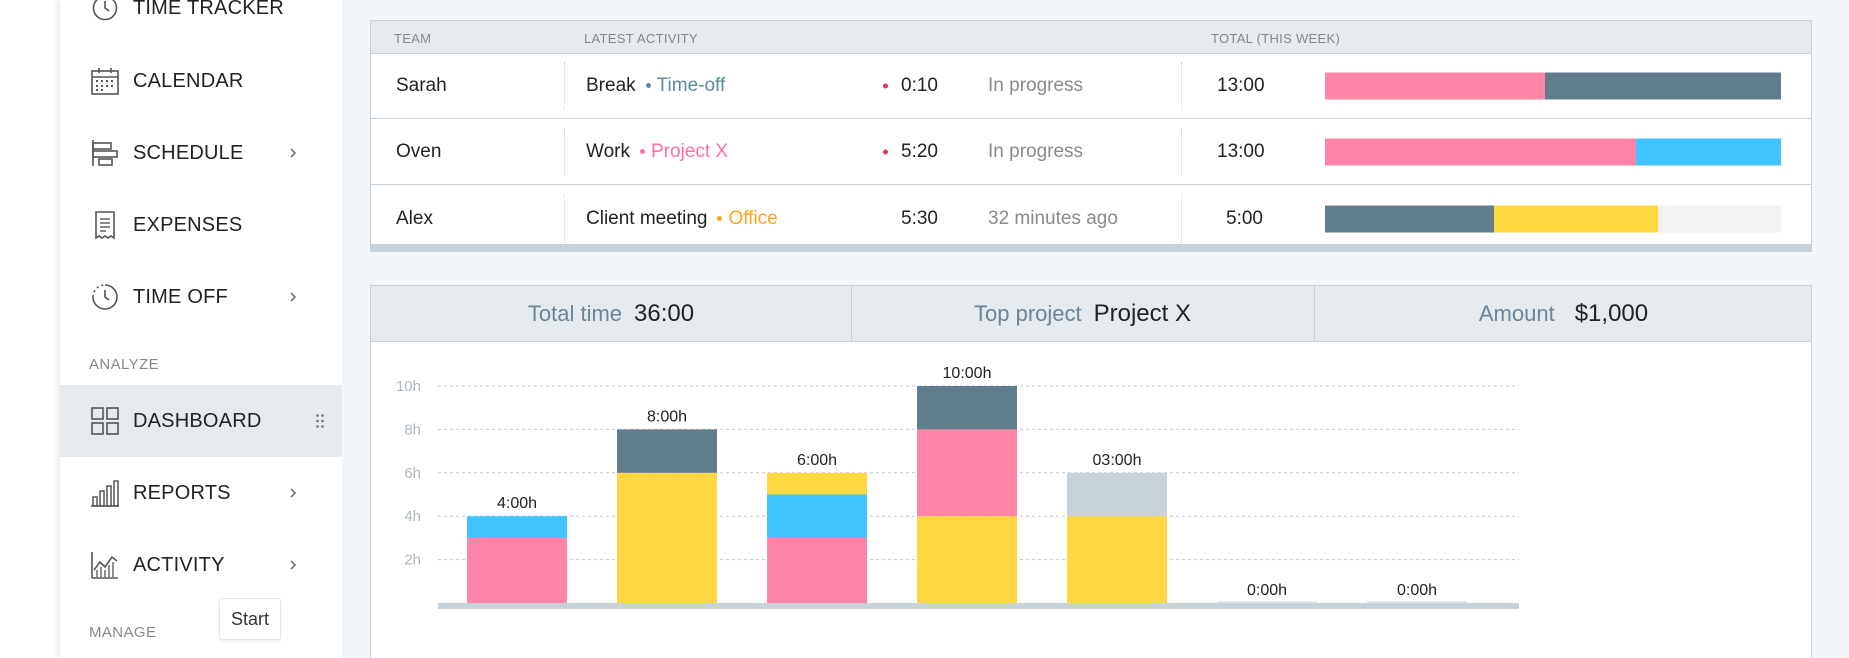 The height and width of the screenshot is (658, 1849). What do you see at coordinates (517, 503) in the screenshot?
I see `bar-value-label: 4:00h` at bounding box center [517, 503].